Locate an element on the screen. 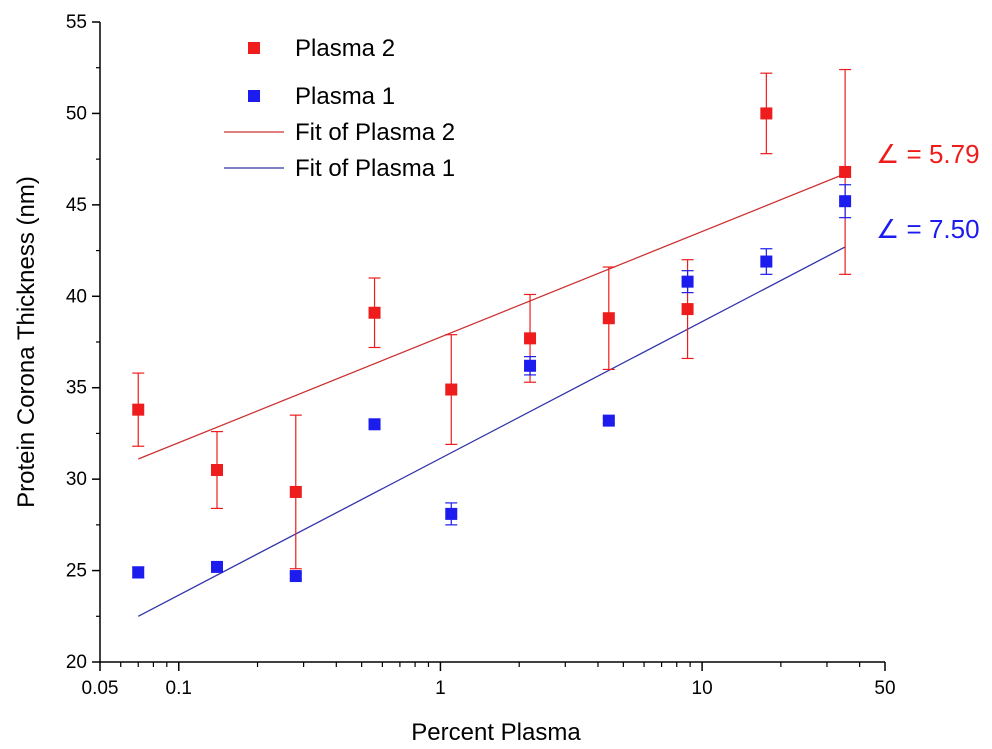 Image resolution: width=992 pixels, height=749 pixels. y-axis-title: Protein Corona Thickness (nm) is located at coordinates (26, 342).